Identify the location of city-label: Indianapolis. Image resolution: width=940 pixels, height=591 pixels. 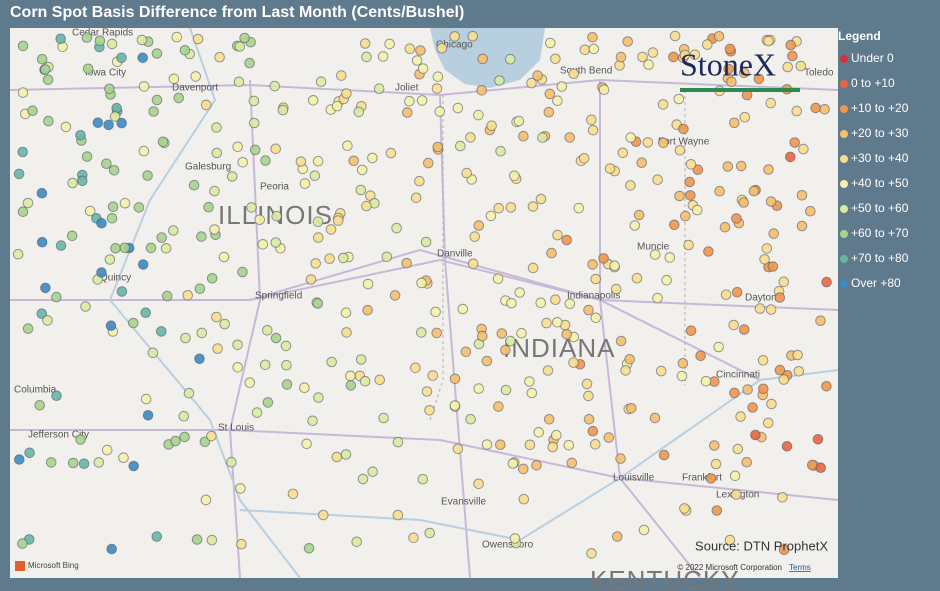
(593, 296).